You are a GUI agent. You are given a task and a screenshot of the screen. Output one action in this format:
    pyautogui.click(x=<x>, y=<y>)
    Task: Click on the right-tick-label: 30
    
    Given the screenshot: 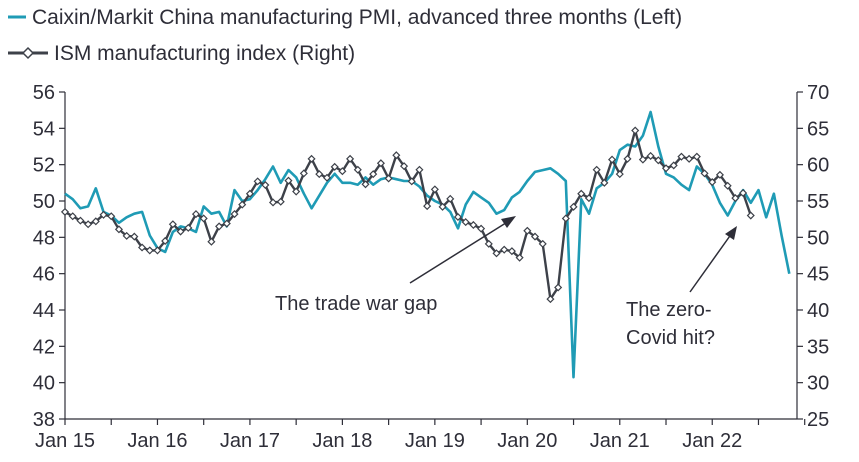 What is the action you would take?
    pyautogui.click(x=818, y=384)
    